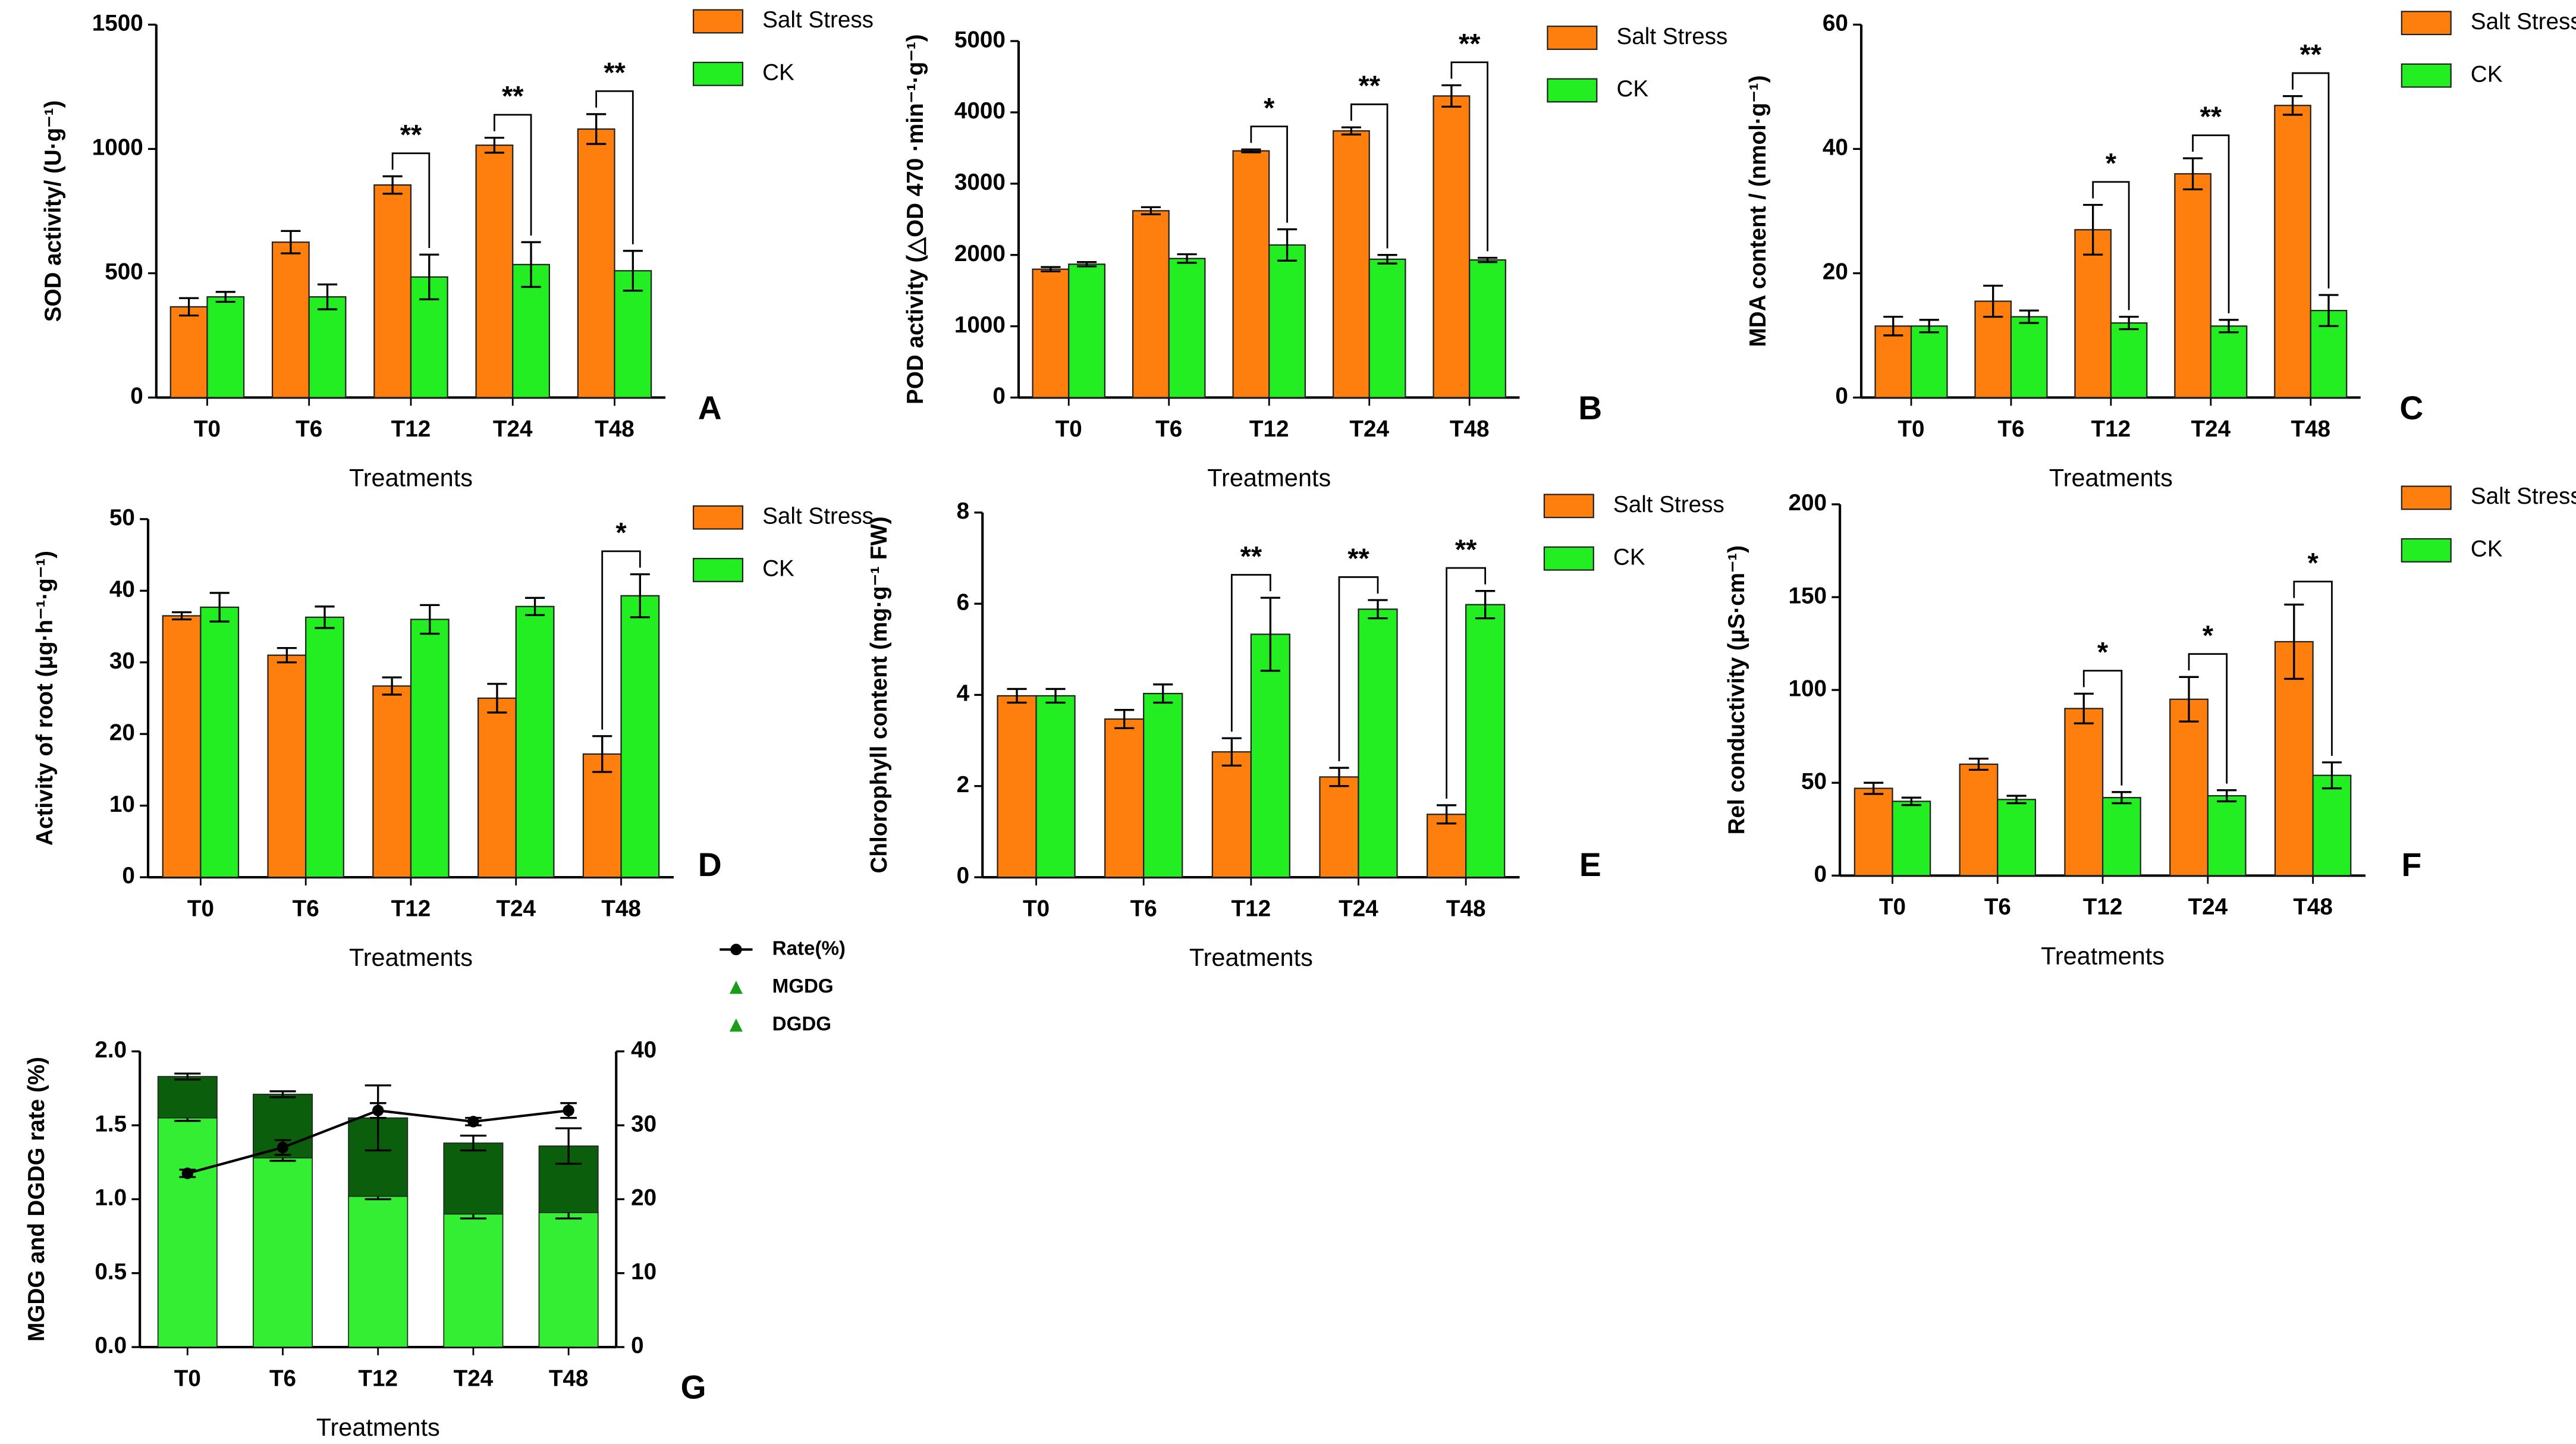  Describe the element at coordinates (963, 785) in the screenshot. I see `y-tick-label: 2` at that location.